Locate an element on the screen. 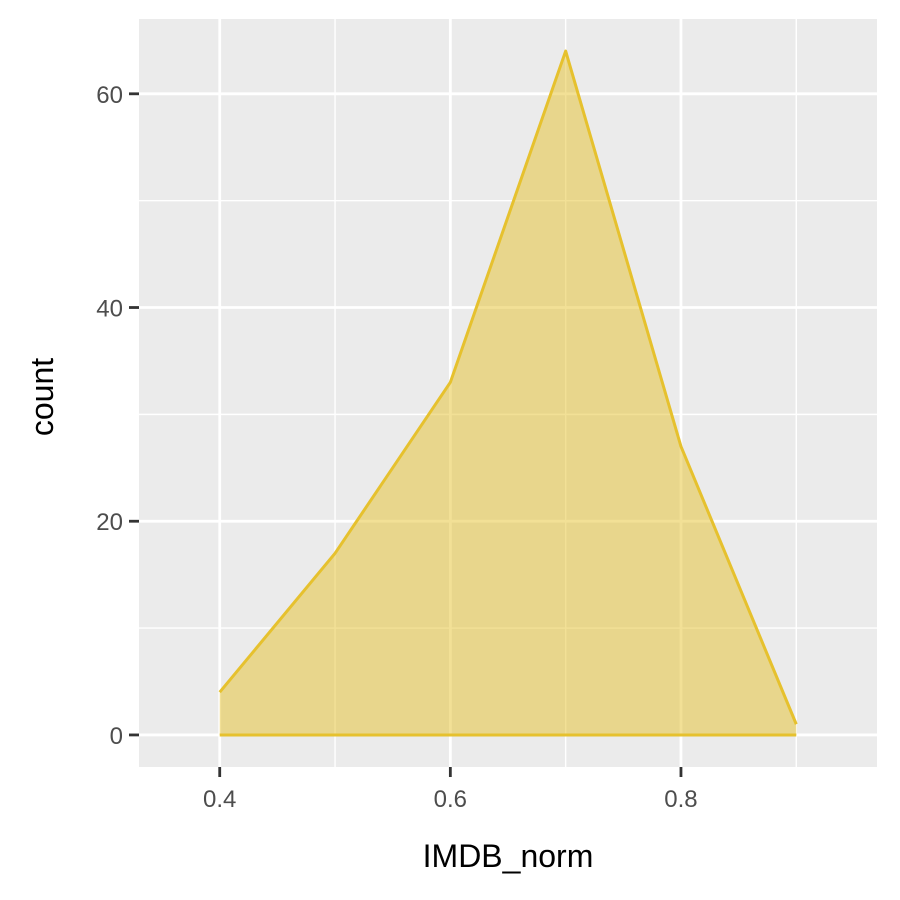  y-tick-label: 60 is located at coordinates (109, 95).